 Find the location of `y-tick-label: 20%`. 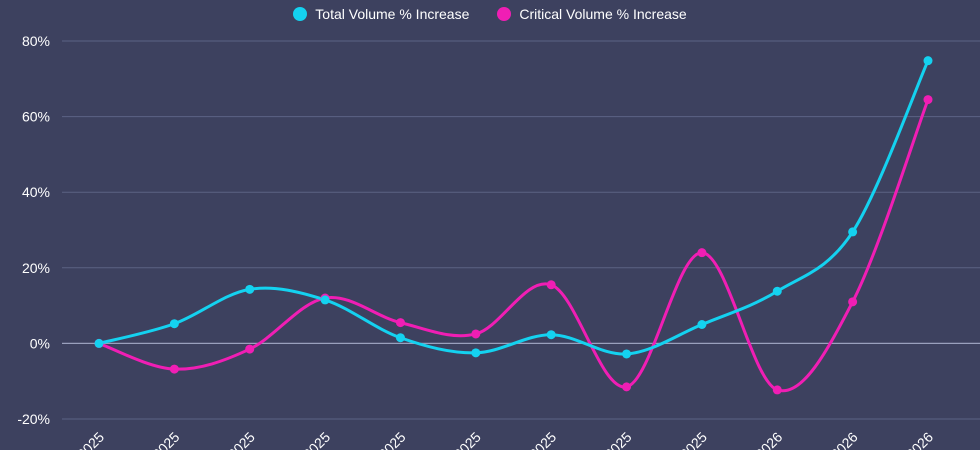

y-tick-label: 20% is located at coordinates (36, 268).